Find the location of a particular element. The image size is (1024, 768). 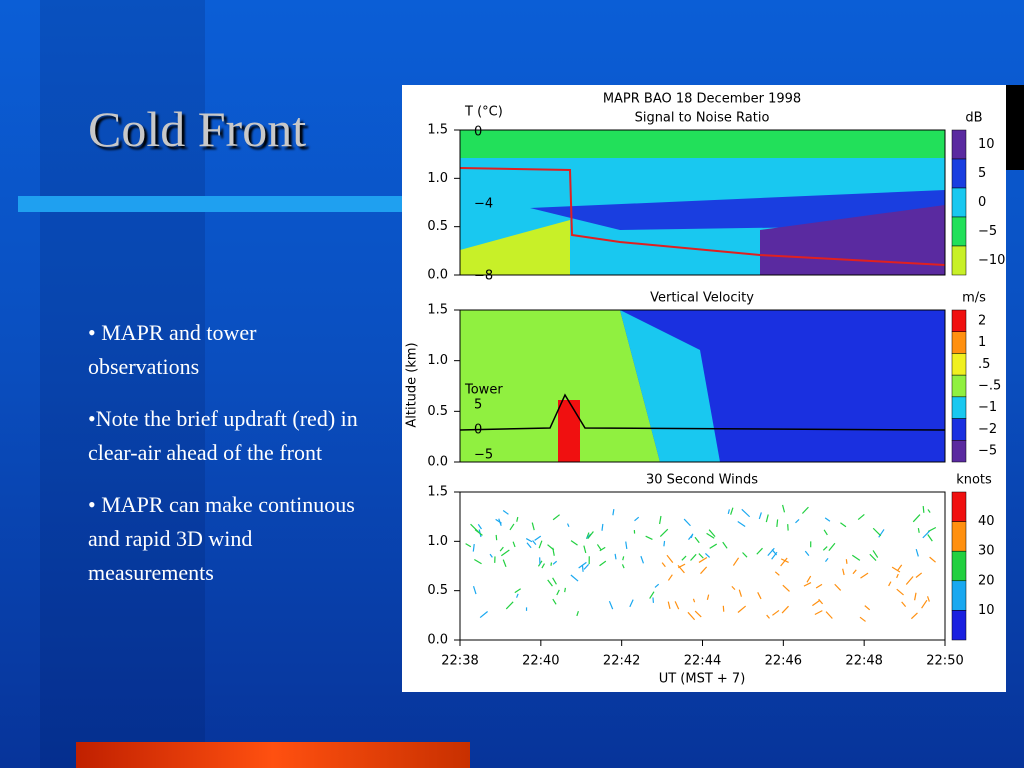

figure-title: MAPR BAO 18 December 1998 is located at coordinates (702, 99).